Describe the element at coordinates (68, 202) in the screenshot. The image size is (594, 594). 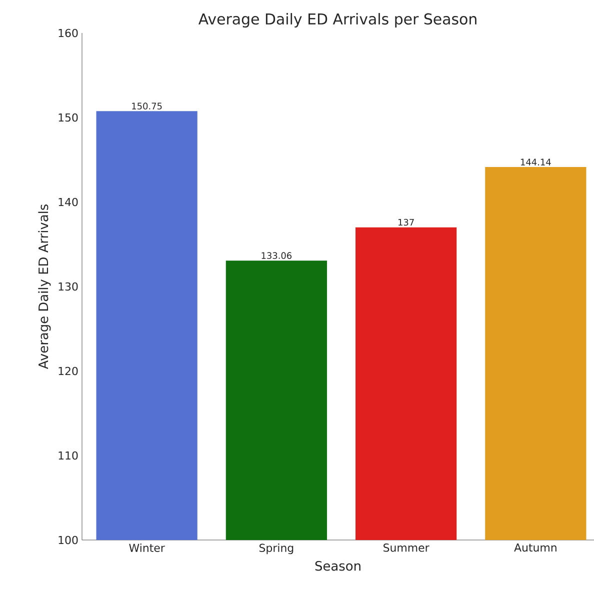
I see `y-tick-label: 140` at that location.